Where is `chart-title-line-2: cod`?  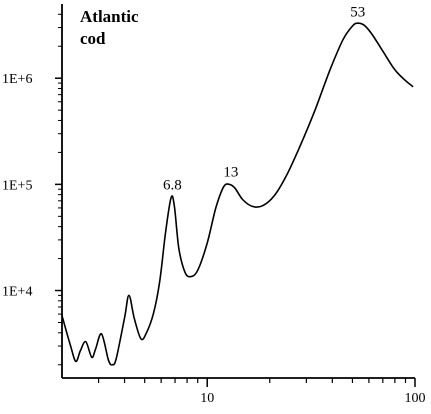
chart-title-line-2: cod is located at coordinates (93, 38).